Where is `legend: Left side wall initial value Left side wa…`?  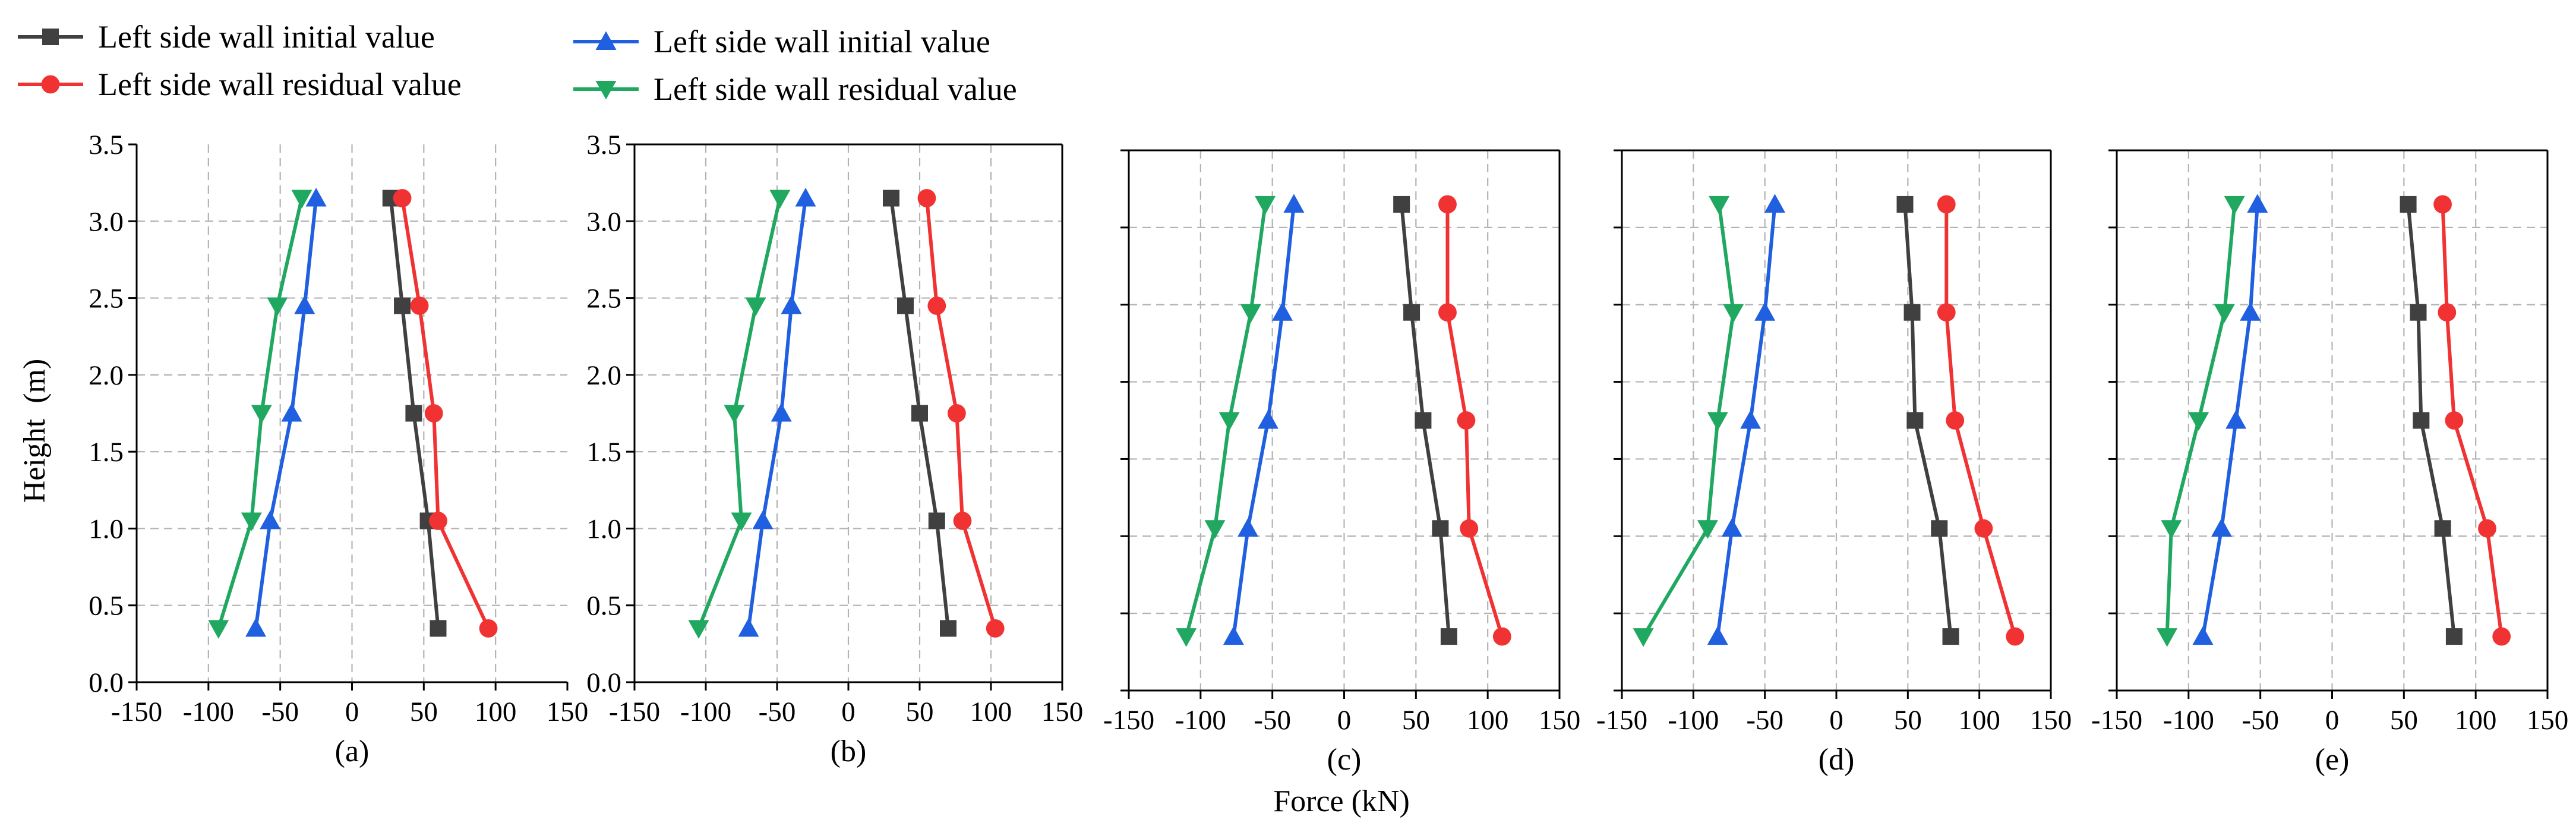 legend: Left side wall initial value Left side wa… is located at coordinates (517, 63).